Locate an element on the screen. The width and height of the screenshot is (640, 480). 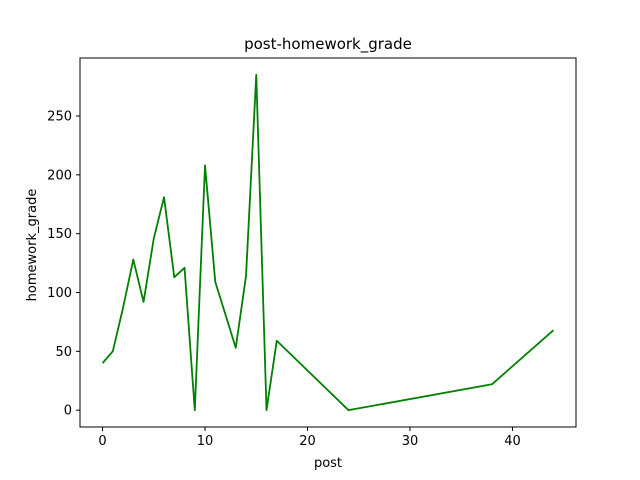
x-tick-label-0: 0 is located at coordinates (102, 441).